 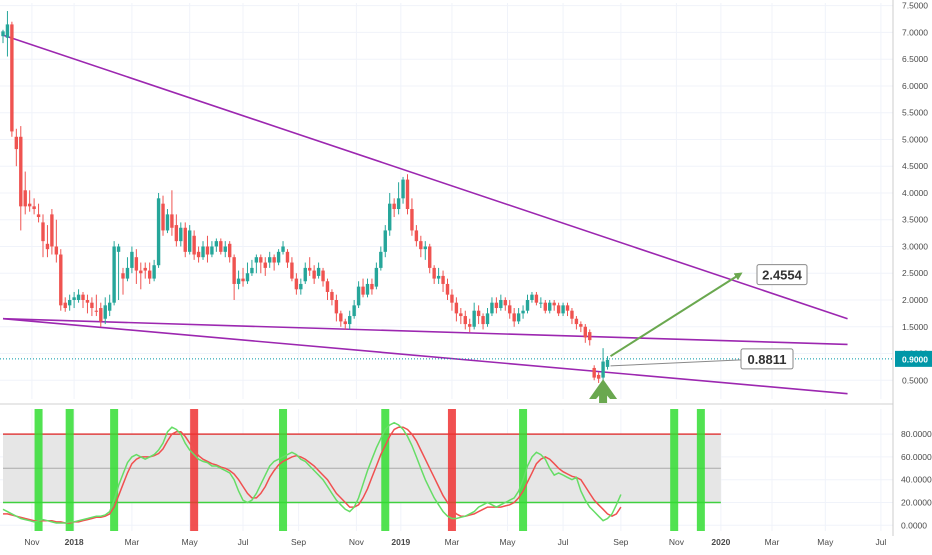 What do you see at coordinates (914, 525) in the screenshot?
I see `oscillator-tick-label: 0.0000` at bounding box center [914, 525].